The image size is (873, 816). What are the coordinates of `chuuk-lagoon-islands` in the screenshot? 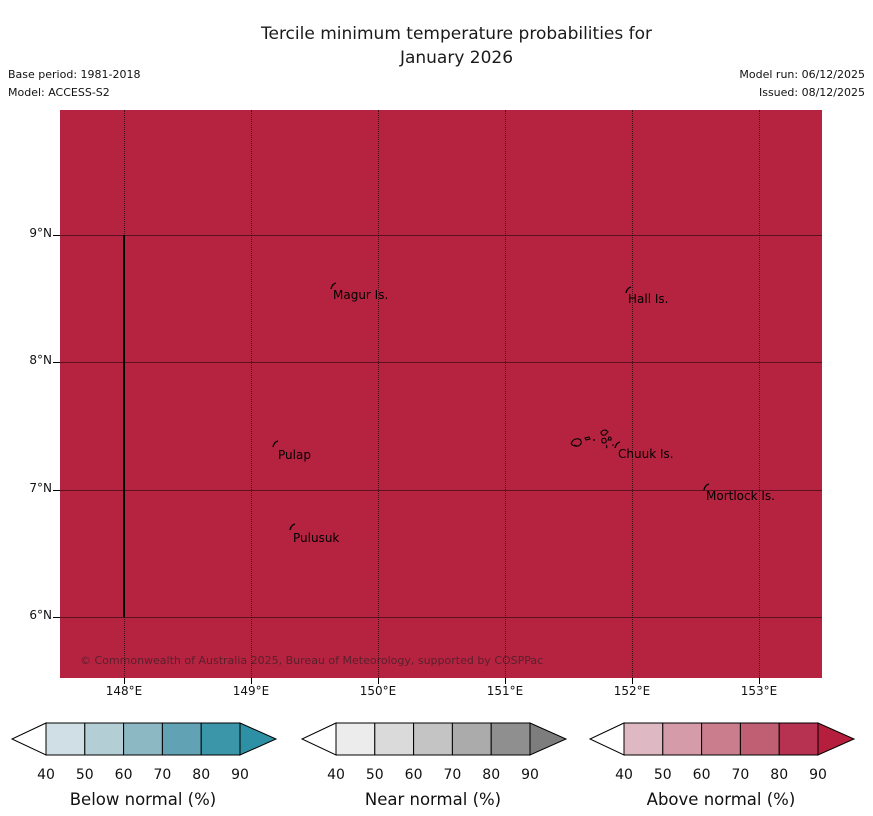 It's located at (592, 439).